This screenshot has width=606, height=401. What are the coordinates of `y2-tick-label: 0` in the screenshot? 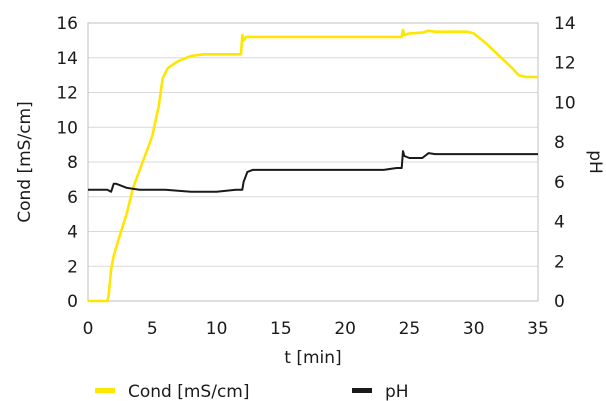 It's located at (559, 302).